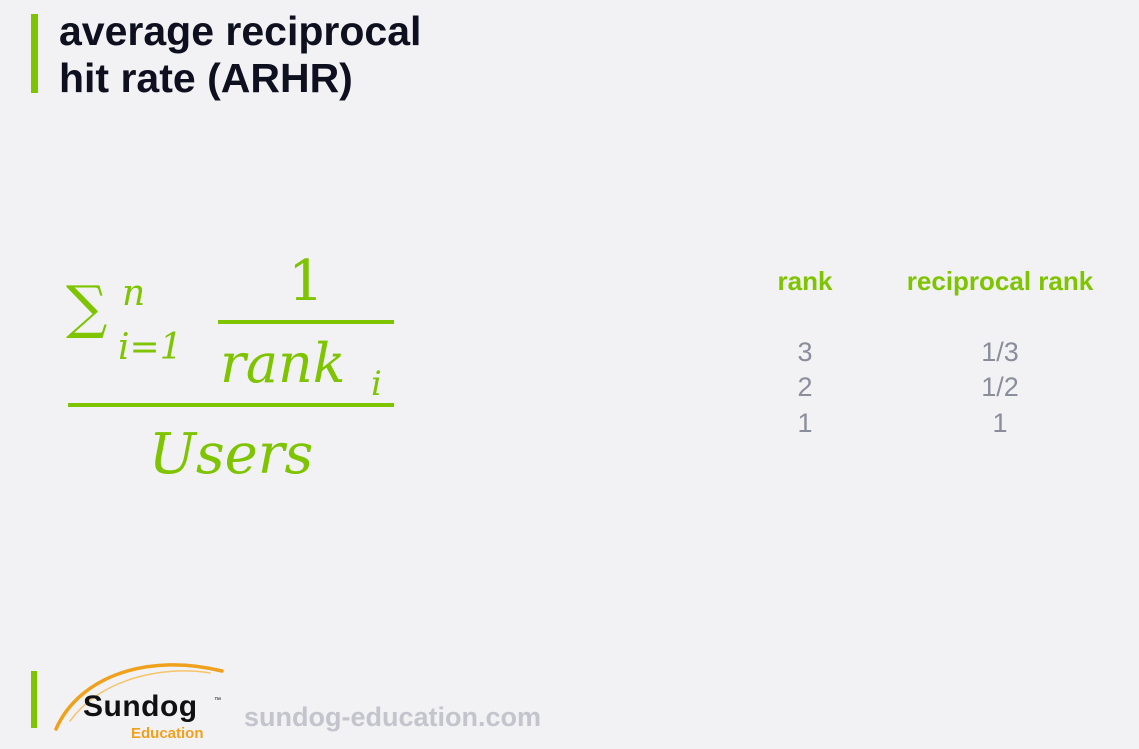 This screenshot has width=1139, height=749. Describe the element at coordinates (392, 717) in the screenshot. I see `website-url: sundog-education.com` at that location.